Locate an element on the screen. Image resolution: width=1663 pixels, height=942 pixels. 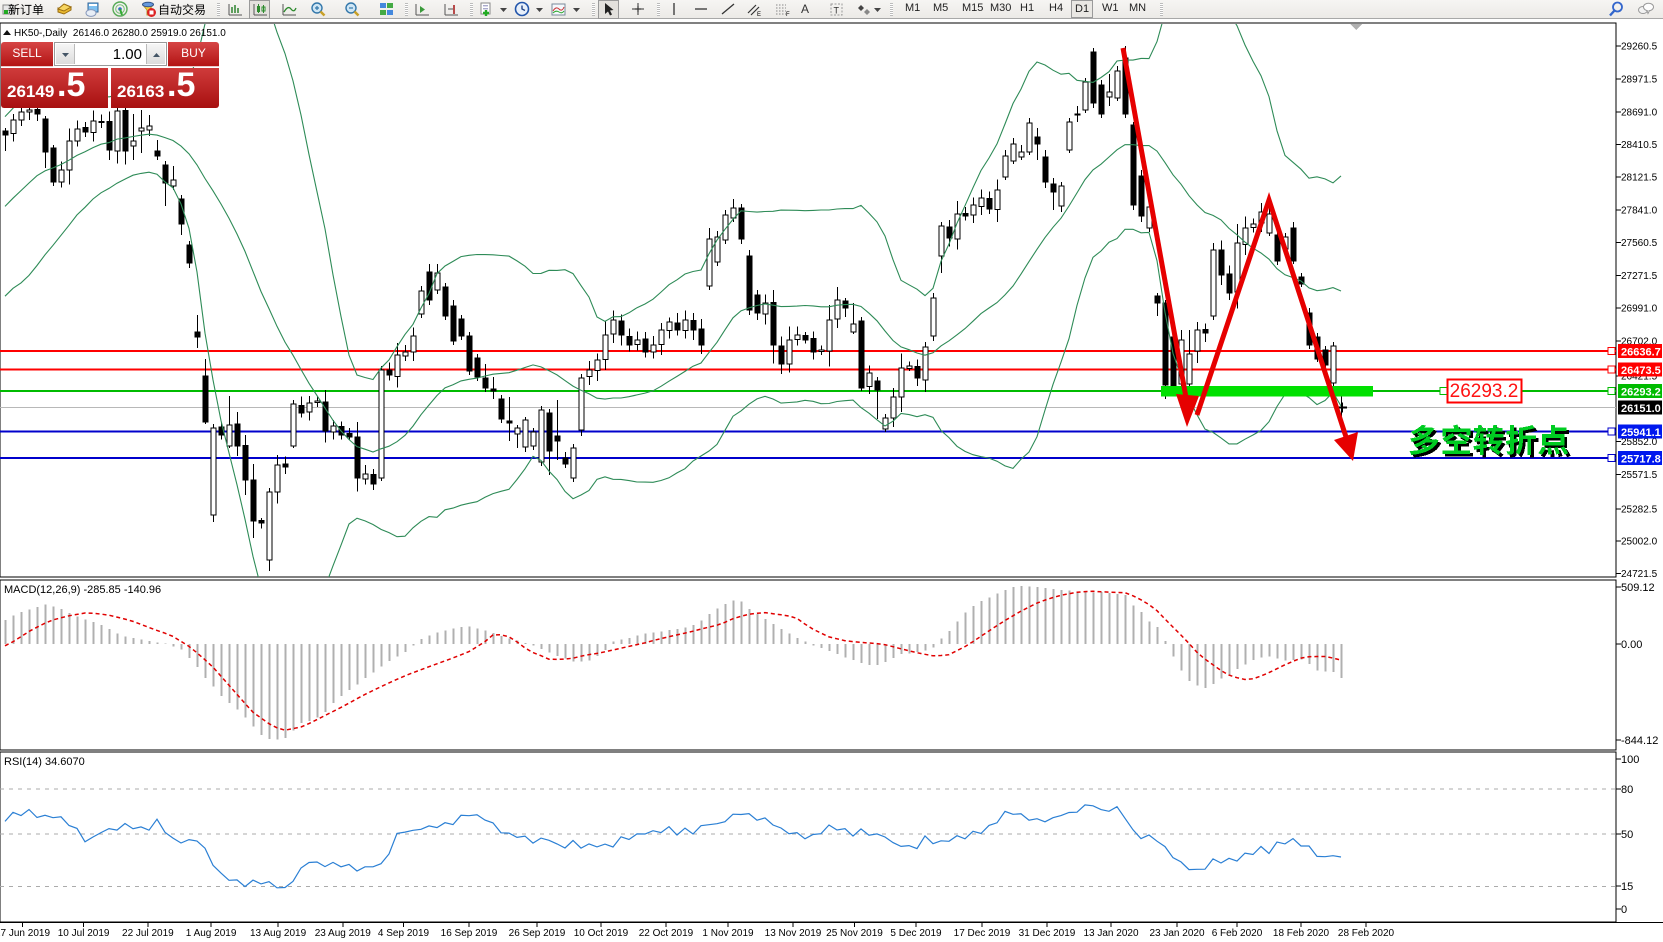
svg-text: 0 is located at coordinates (1624, 910).